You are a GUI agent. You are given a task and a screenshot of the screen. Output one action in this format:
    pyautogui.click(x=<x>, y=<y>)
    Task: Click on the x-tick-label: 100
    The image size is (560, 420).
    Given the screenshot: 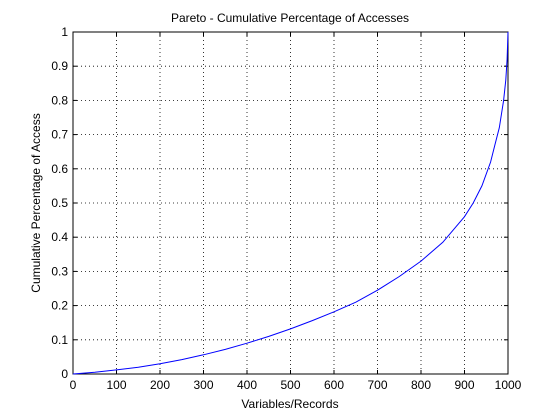 What is the action you would take?
    pyautogui.click(x=116, y=385)
    